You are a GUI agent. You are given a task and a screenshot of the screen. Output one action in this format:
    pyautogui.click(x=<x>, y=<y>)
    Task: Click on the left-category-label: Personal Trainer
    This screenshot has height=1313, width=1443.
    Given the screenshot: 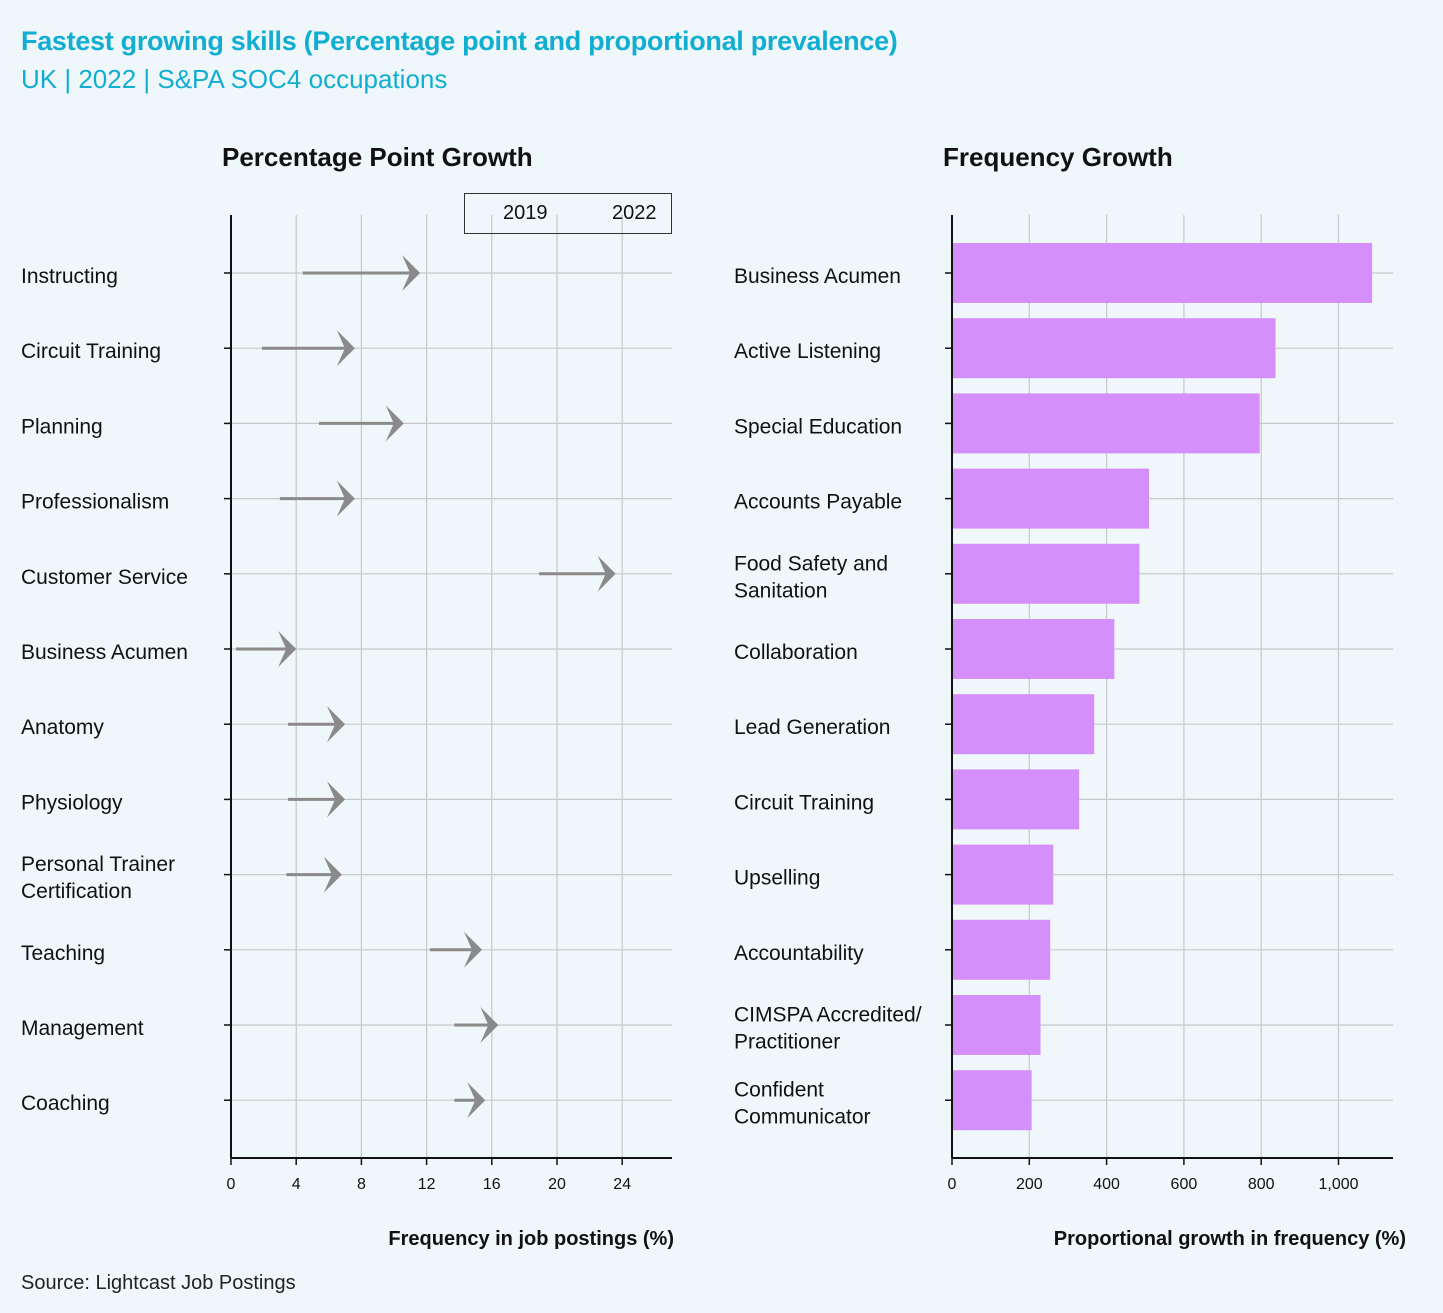 What is the action you would take?
    pyautogui.click(x=98, y=864)
    